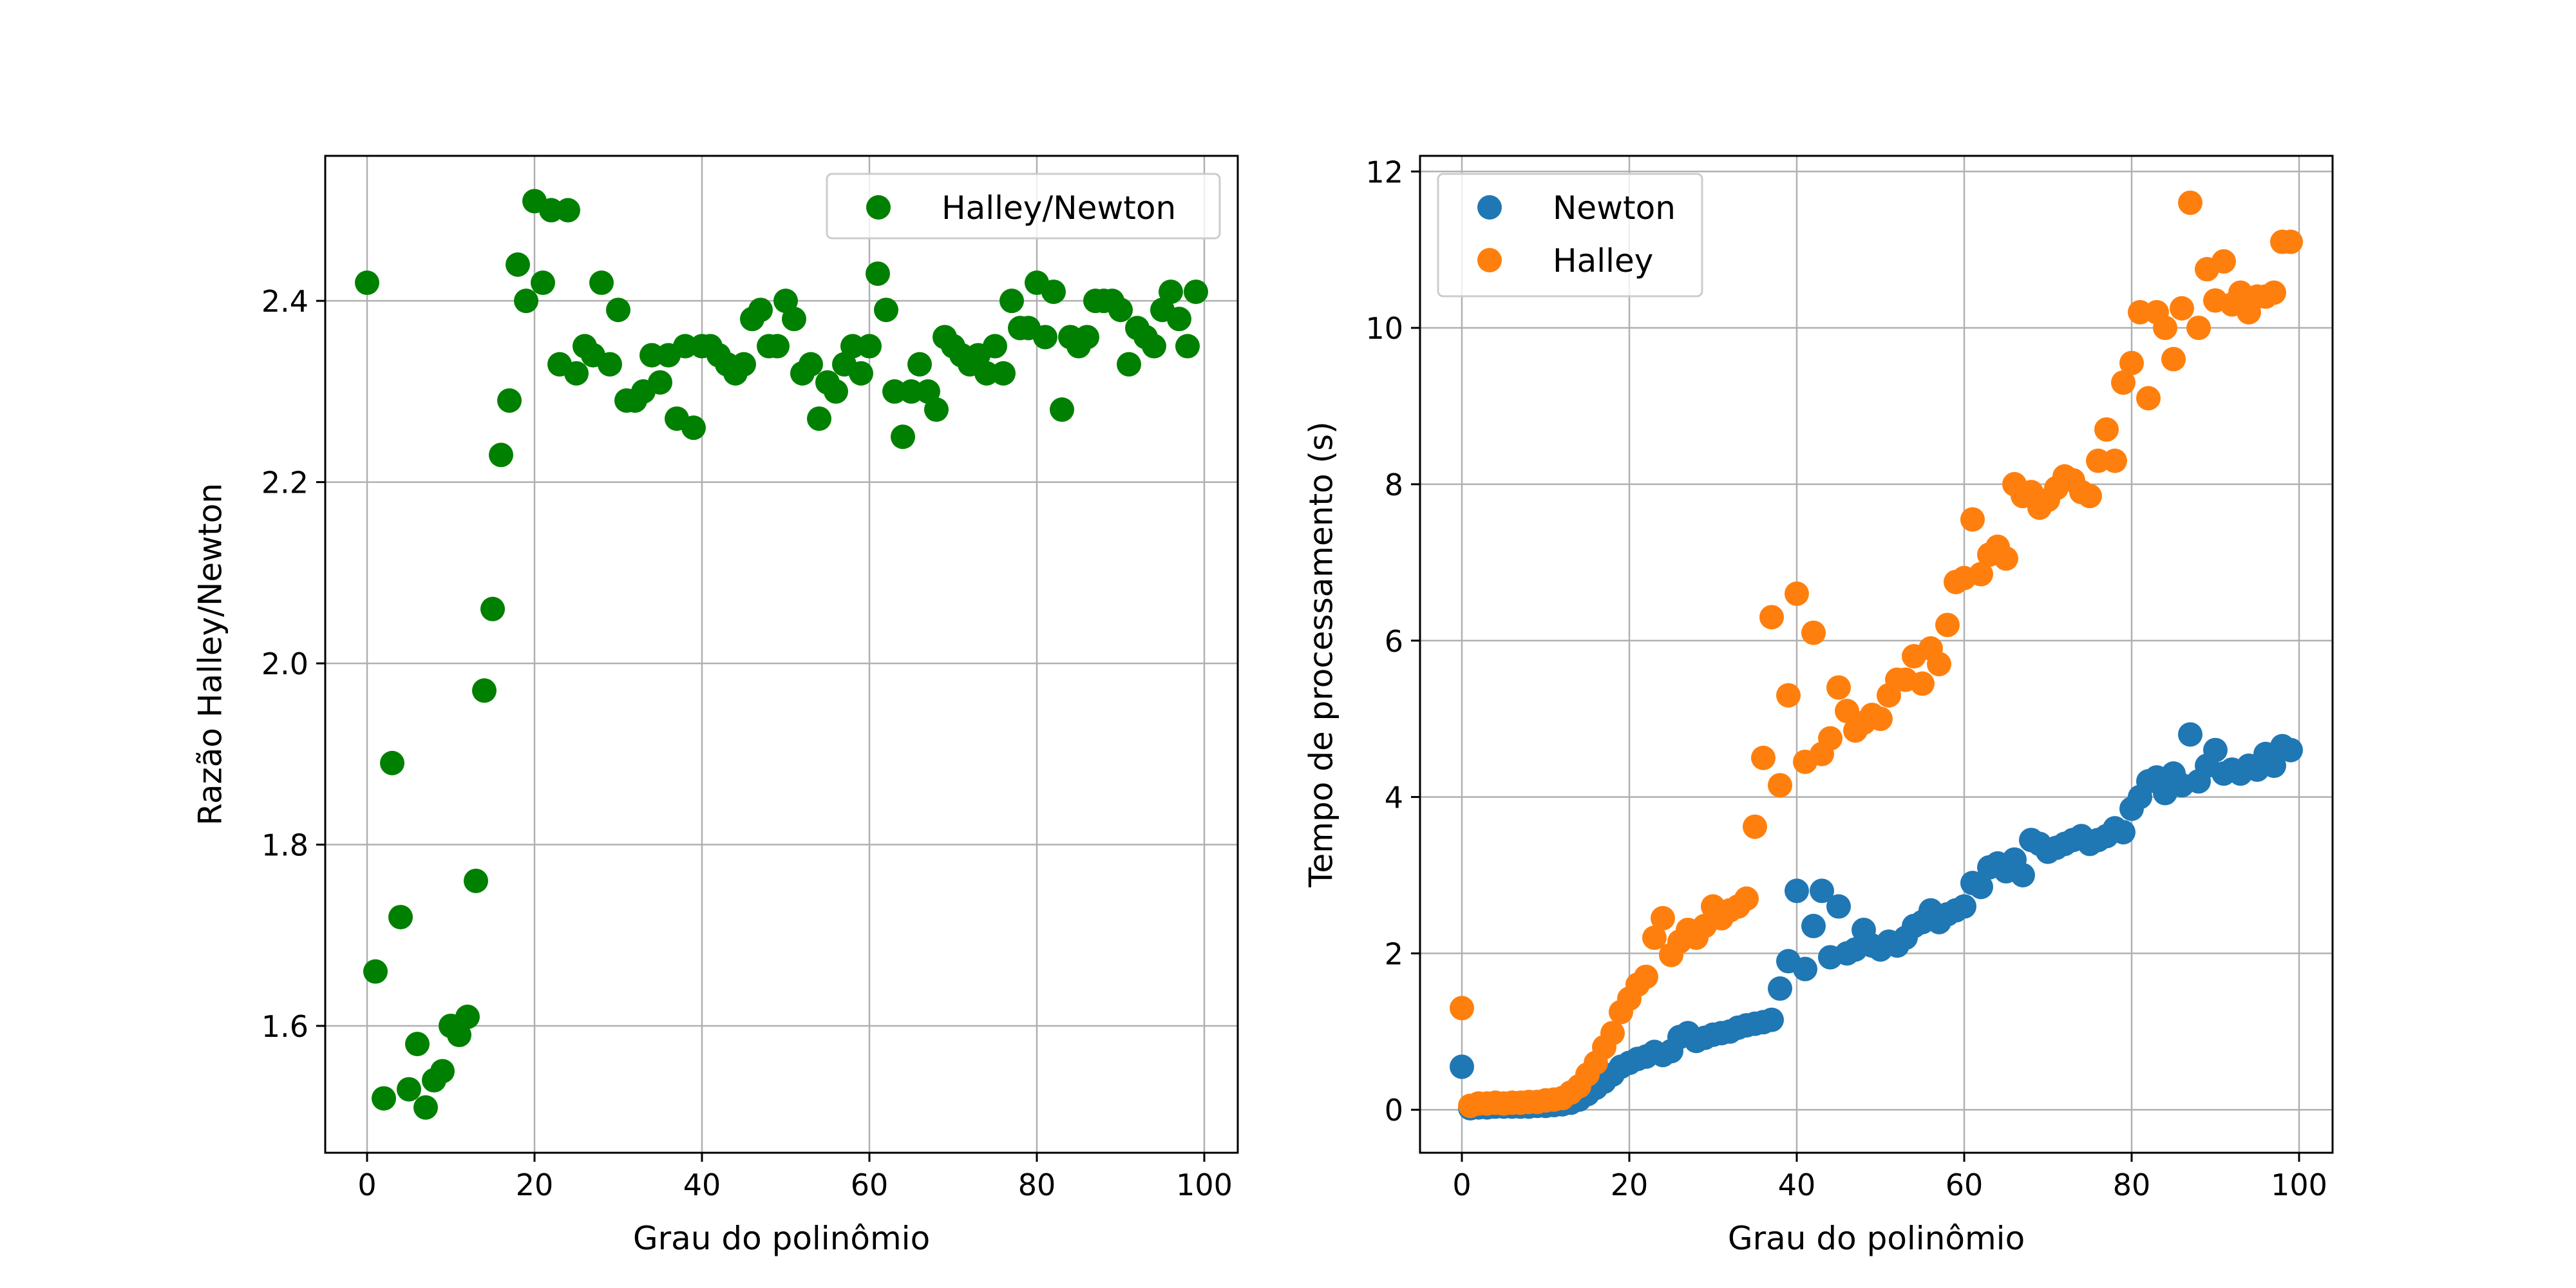  What do you see at coordinates (285, 664) in the screenshot?
I see `ratio-chart-y-tick-label: 2.0` at bounding box center [285, 664].